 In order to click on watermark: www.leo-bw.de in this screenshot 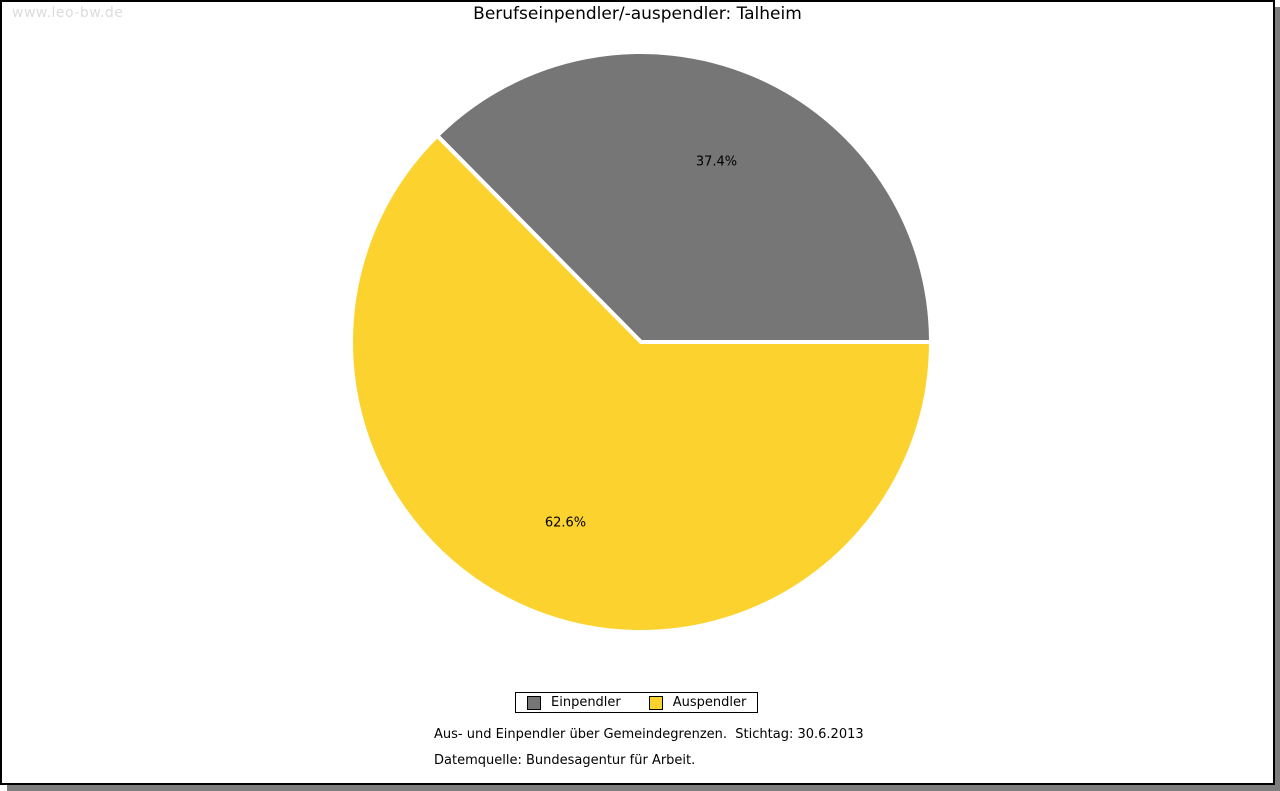, I will do `click(68, 13)`.